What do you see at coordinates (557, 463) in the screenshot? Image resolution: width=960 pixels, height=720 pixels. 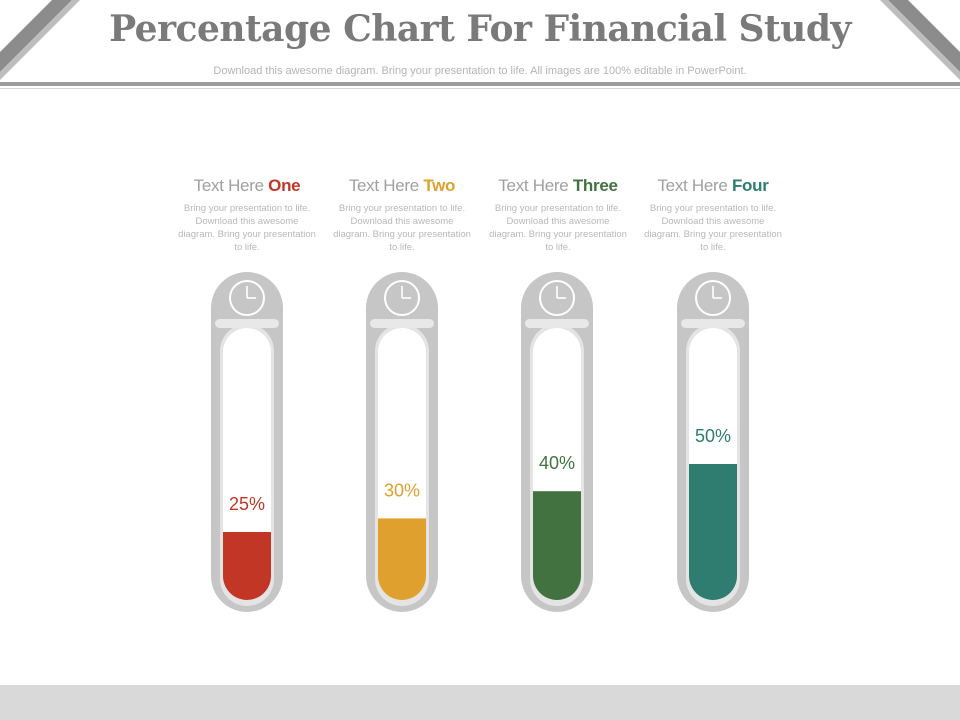 I see `value-label-three: 40%` at bounding box center [557, 463].